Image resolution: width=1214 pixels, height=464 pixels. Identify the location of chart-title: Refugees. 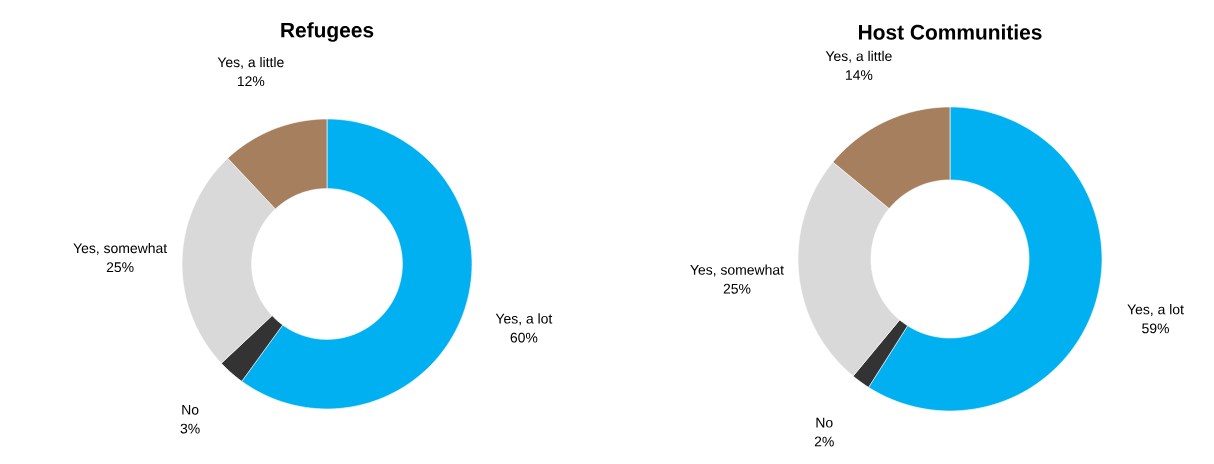
(327, 32).